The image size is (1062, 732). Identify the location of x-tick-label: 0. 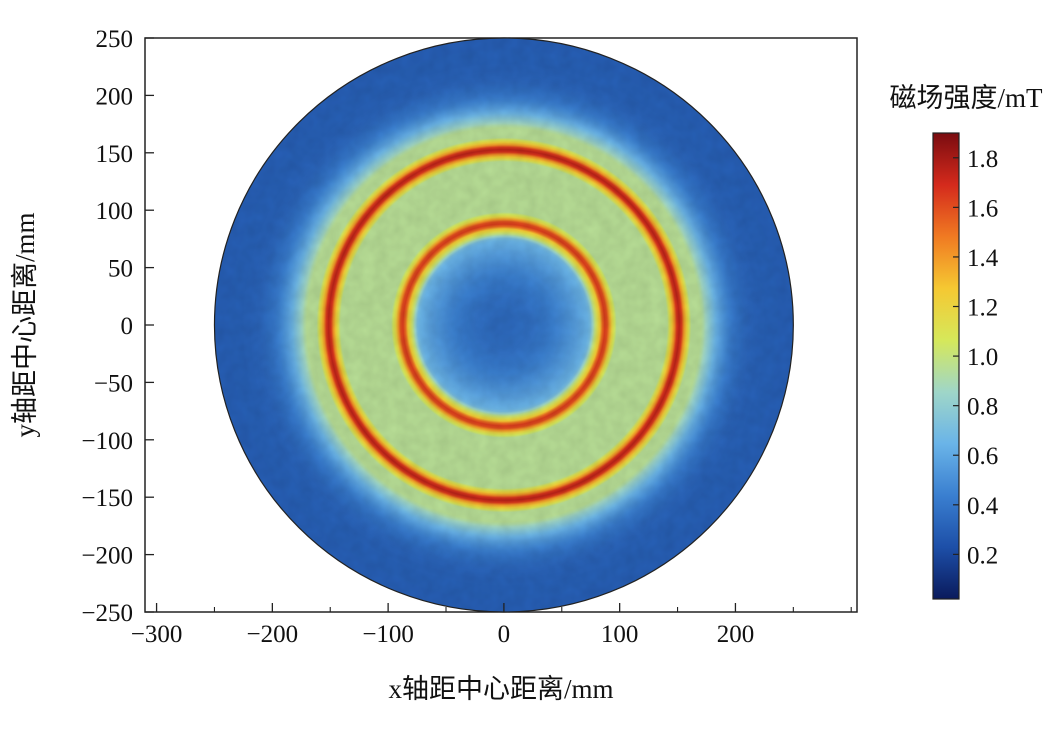
(504, 634).